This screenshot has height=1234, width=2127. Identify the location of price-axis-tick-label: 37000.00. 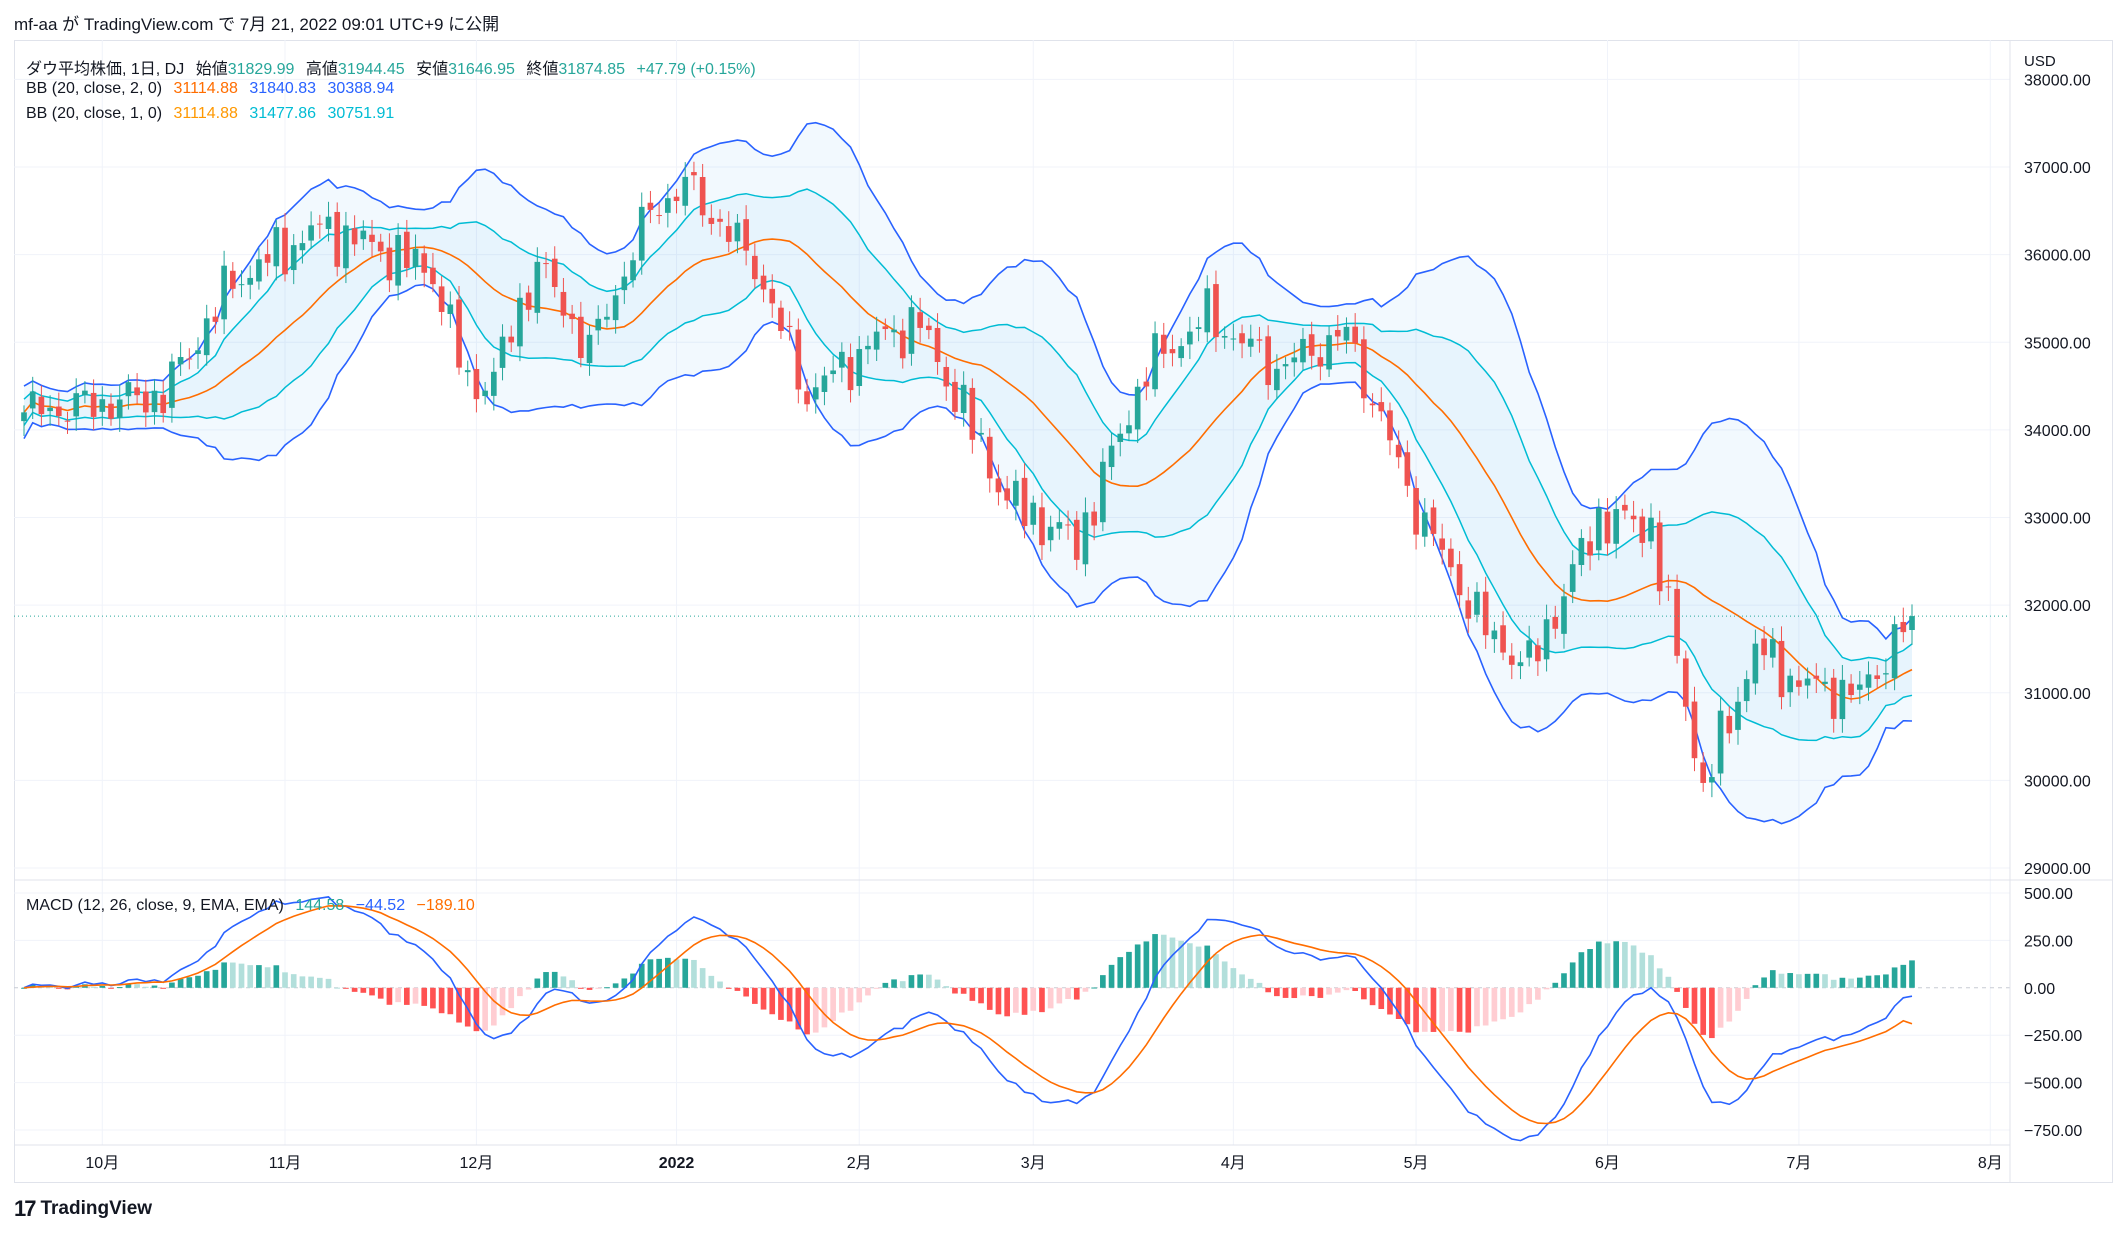
(2057, 168).